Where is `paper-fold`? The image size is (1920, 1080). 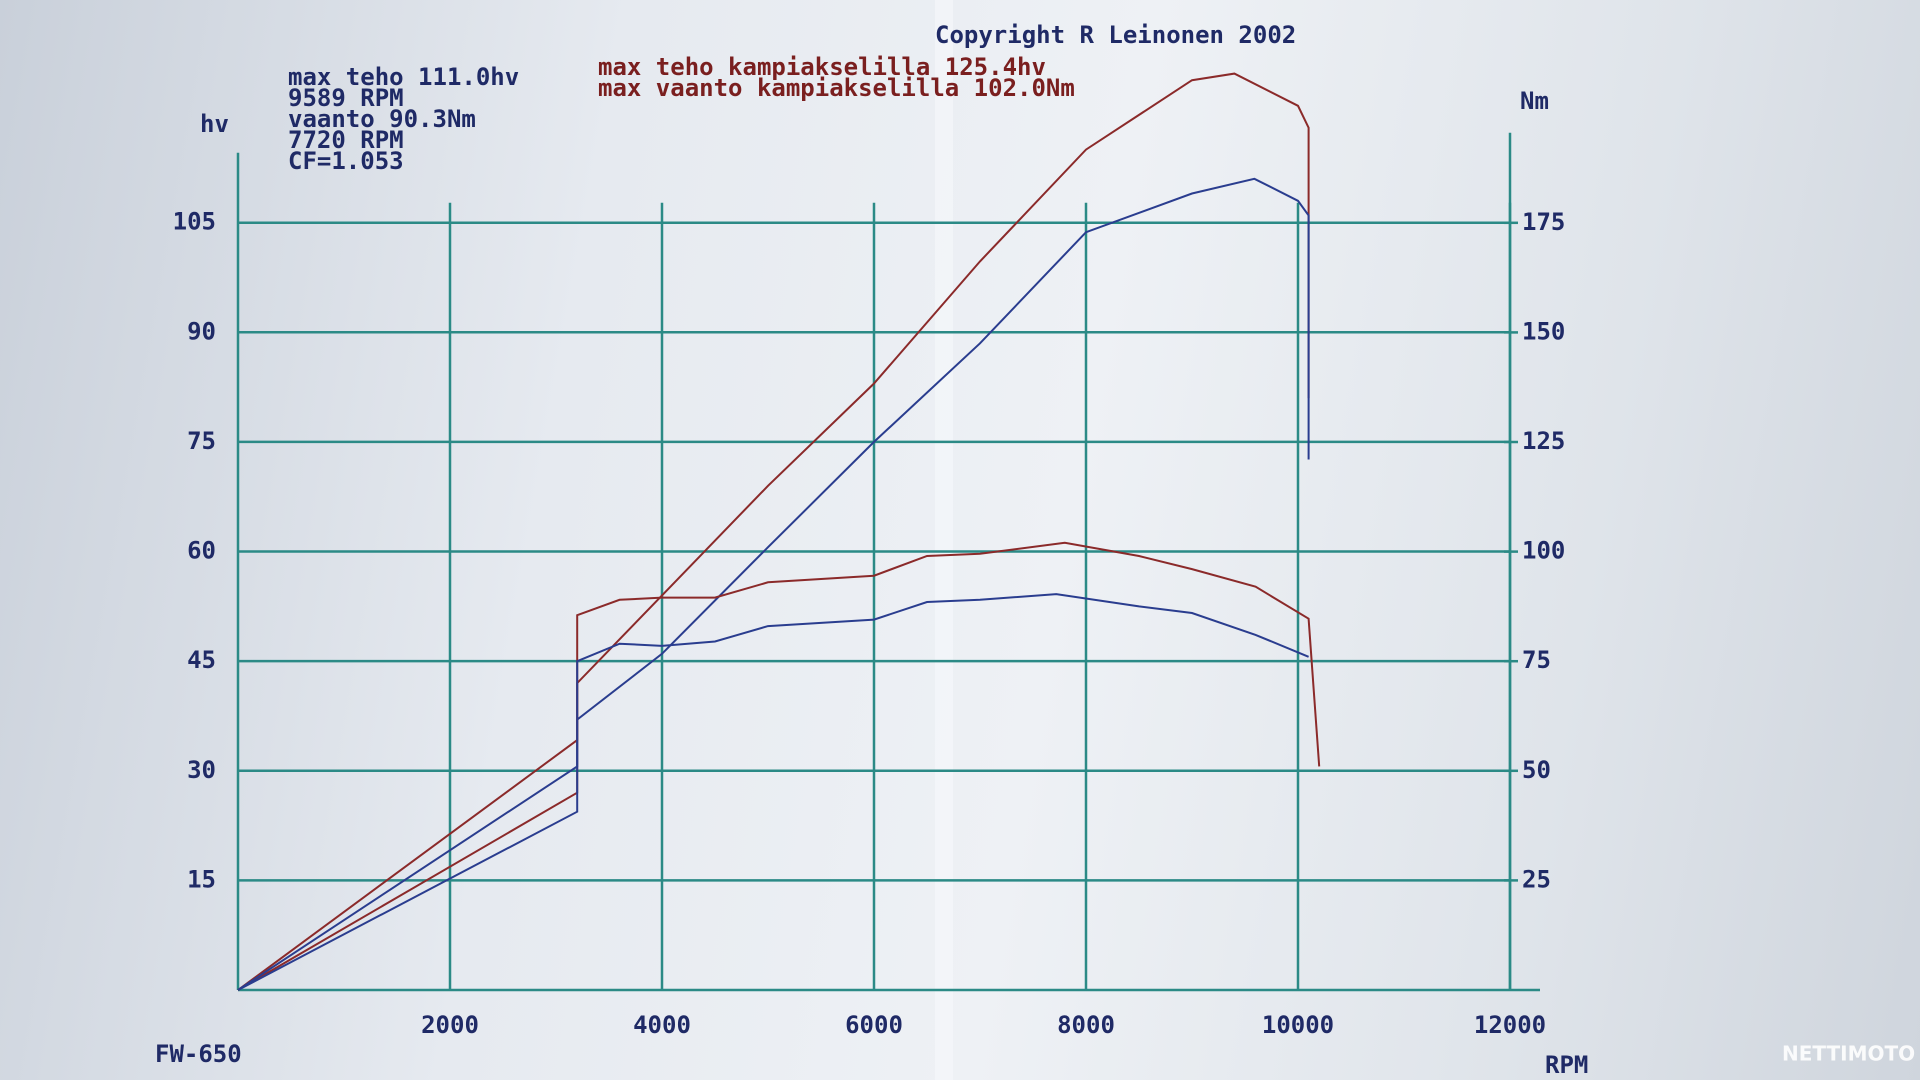
paper-fold is located at coordinates (944, 540).